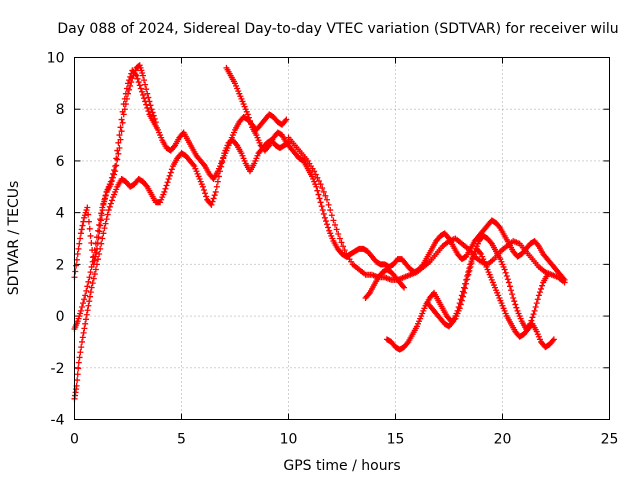 The image size is (640, 480). I want to click on y-tick-label: -2, so click(58, 369).